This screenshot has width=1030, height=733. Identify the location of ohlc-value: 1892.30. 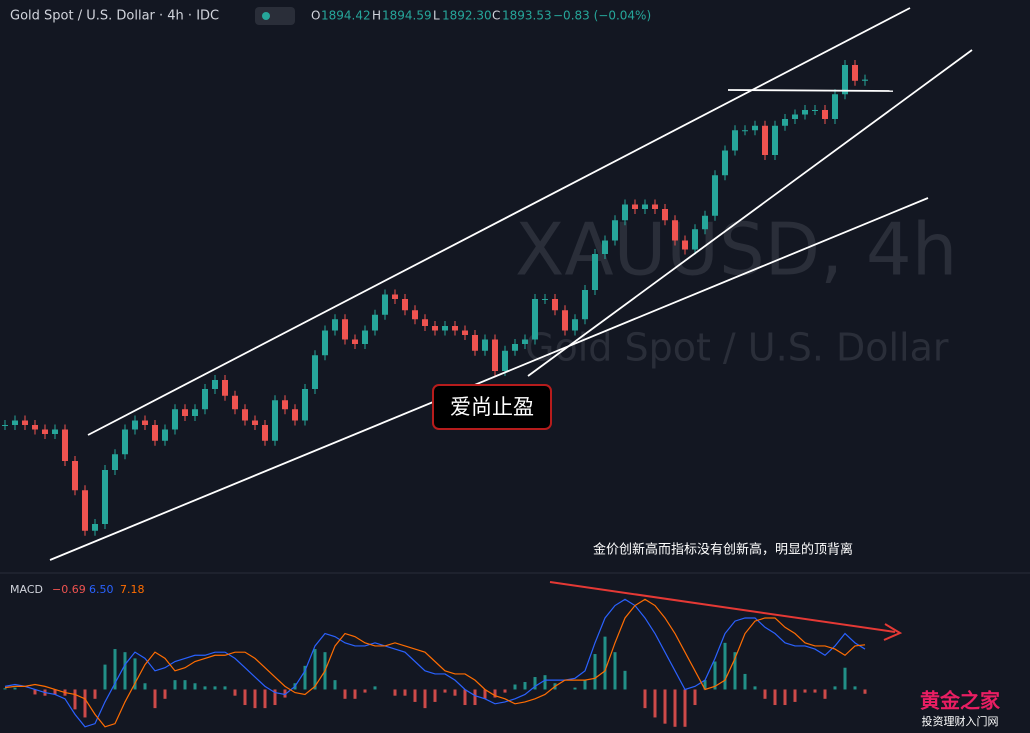
(467, 16).